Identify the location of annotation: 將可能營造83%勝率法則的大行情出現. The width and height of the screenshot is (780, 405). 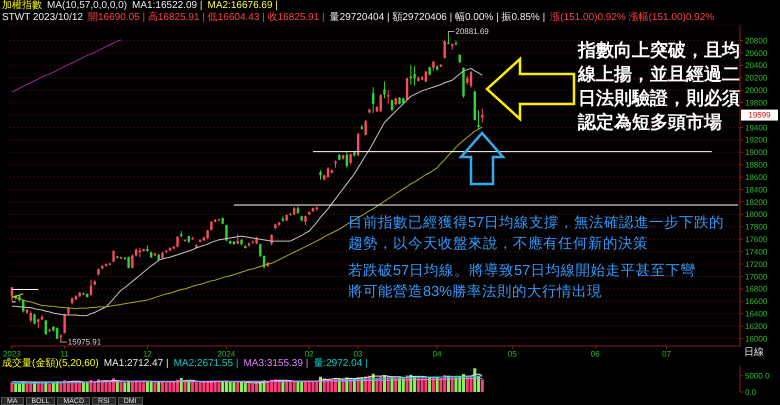
(476, 292).